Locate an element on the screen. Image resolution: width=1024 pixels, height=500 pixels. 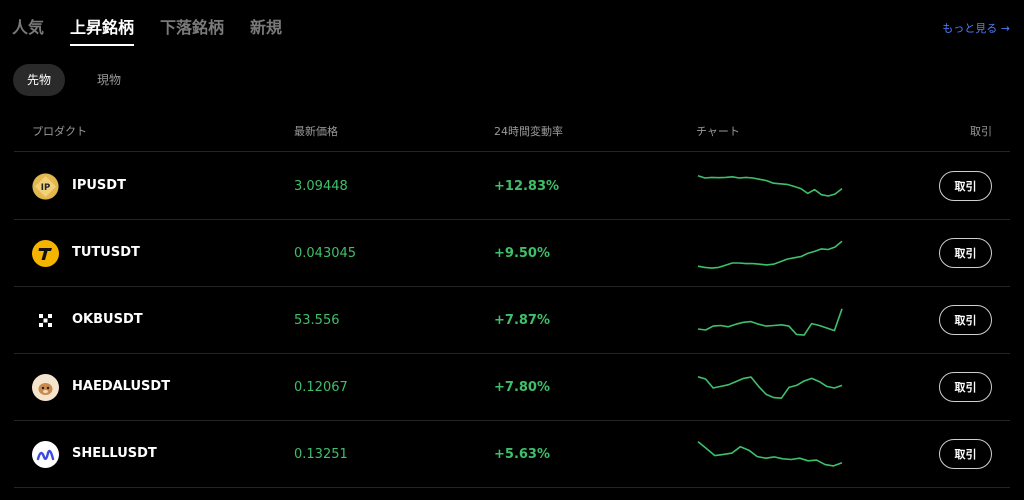
change-24h: +7.80% is located at coordinates (522, 387).